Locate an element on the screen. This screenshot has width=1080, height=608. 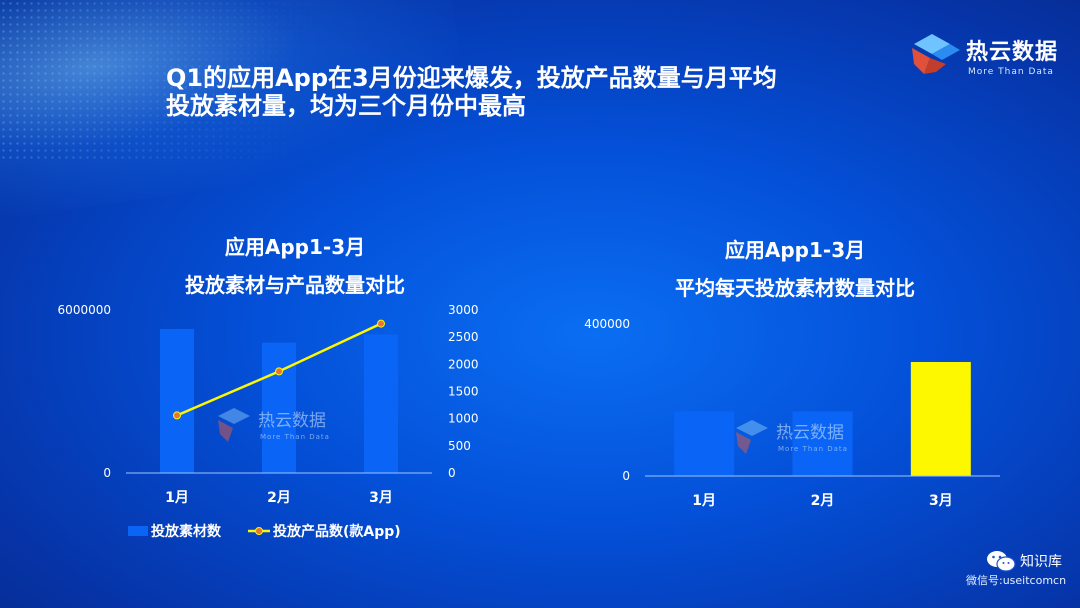
headline-line-2: 投放素材量，均为三个月份中最高 is located at coordinates (346, 106).